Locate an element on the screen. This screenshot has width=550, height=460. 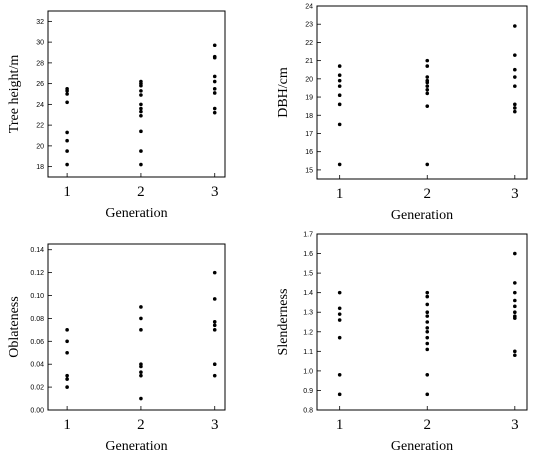
y-axis-title: DBH/cm is located at coordinates (283, 92).